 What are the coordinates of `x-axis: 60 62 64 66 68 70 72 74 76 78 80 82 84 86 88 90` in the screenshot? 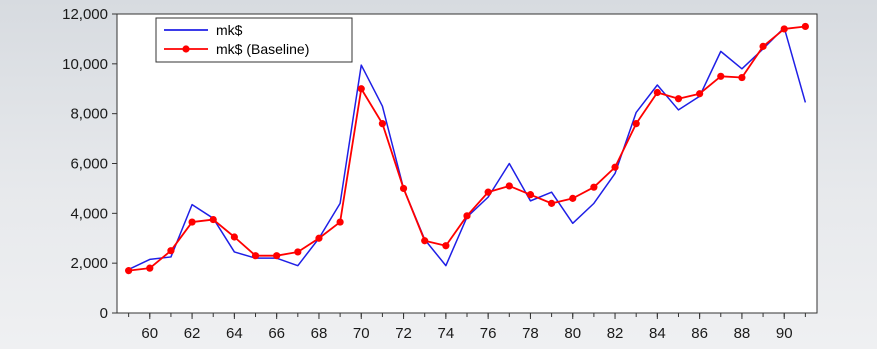 It's located at (467, 327).